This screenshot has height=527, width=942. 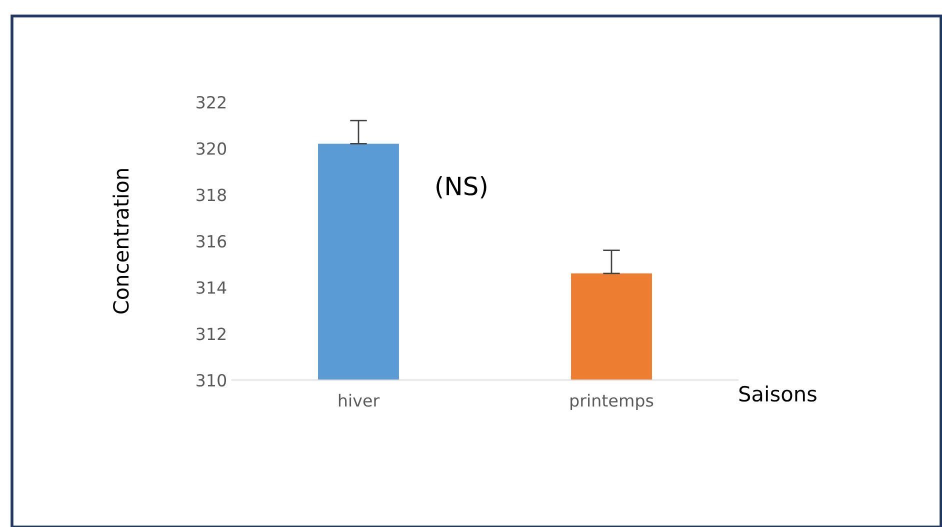 I want to click on x-axis-title: Saisons, so click(x=777, y=394).